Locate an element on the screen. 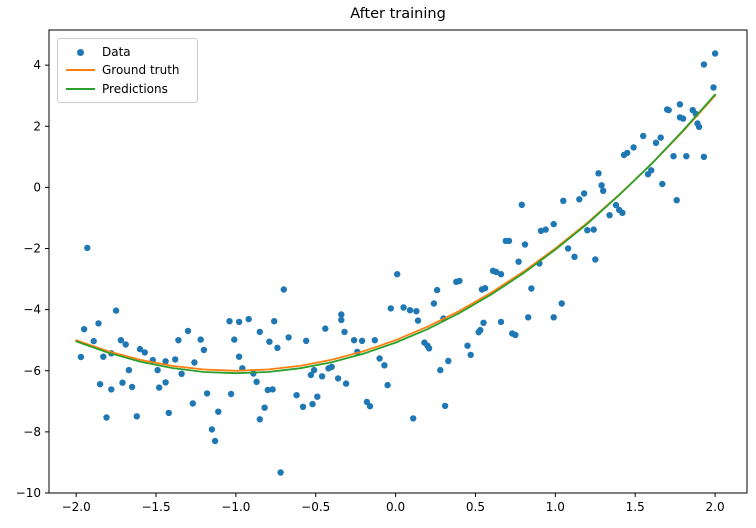 The image size is (756, 528). chart-title: After training is located at coordinates (398, 14).